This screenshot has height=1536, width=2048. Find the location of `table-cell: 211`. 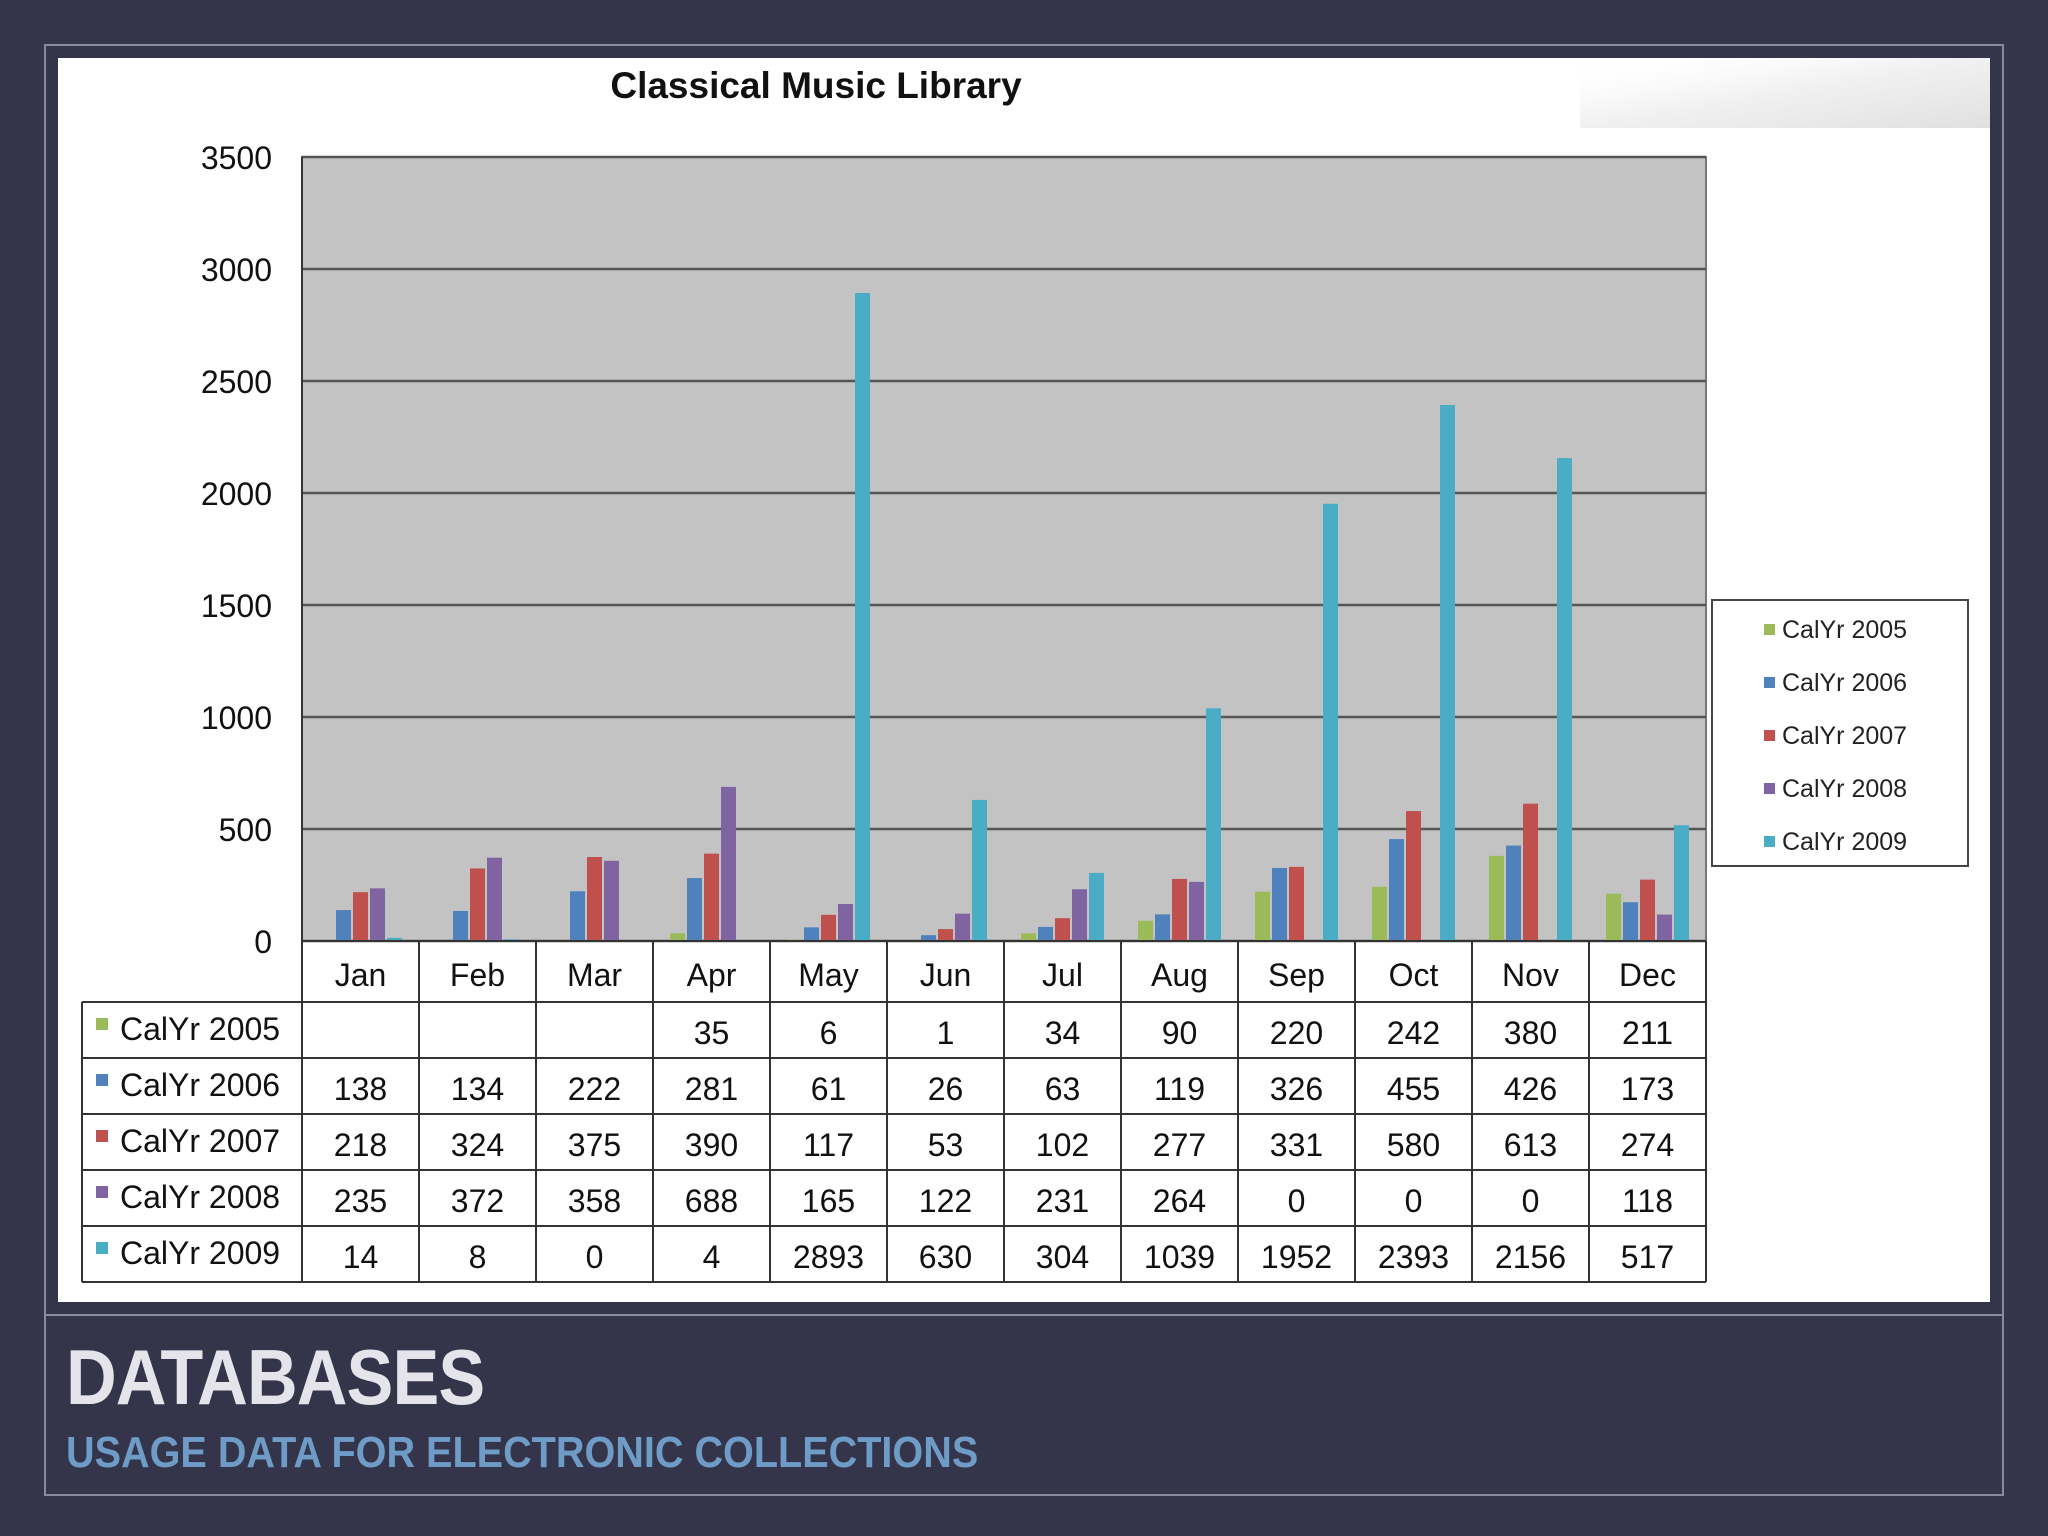

table-cell: 211 is located at coordinates (1647, 1033).